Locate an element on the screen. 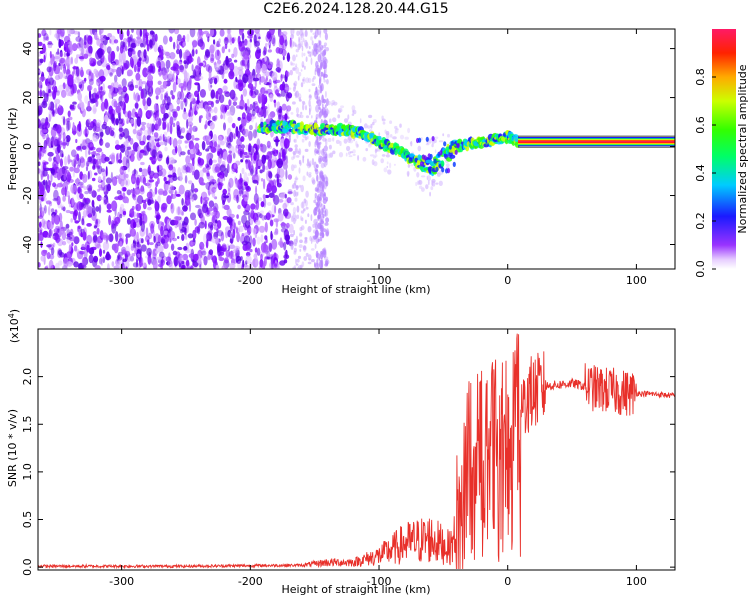 The image size is (750, 600). ridge-blob is located at coordinates (437, 169).